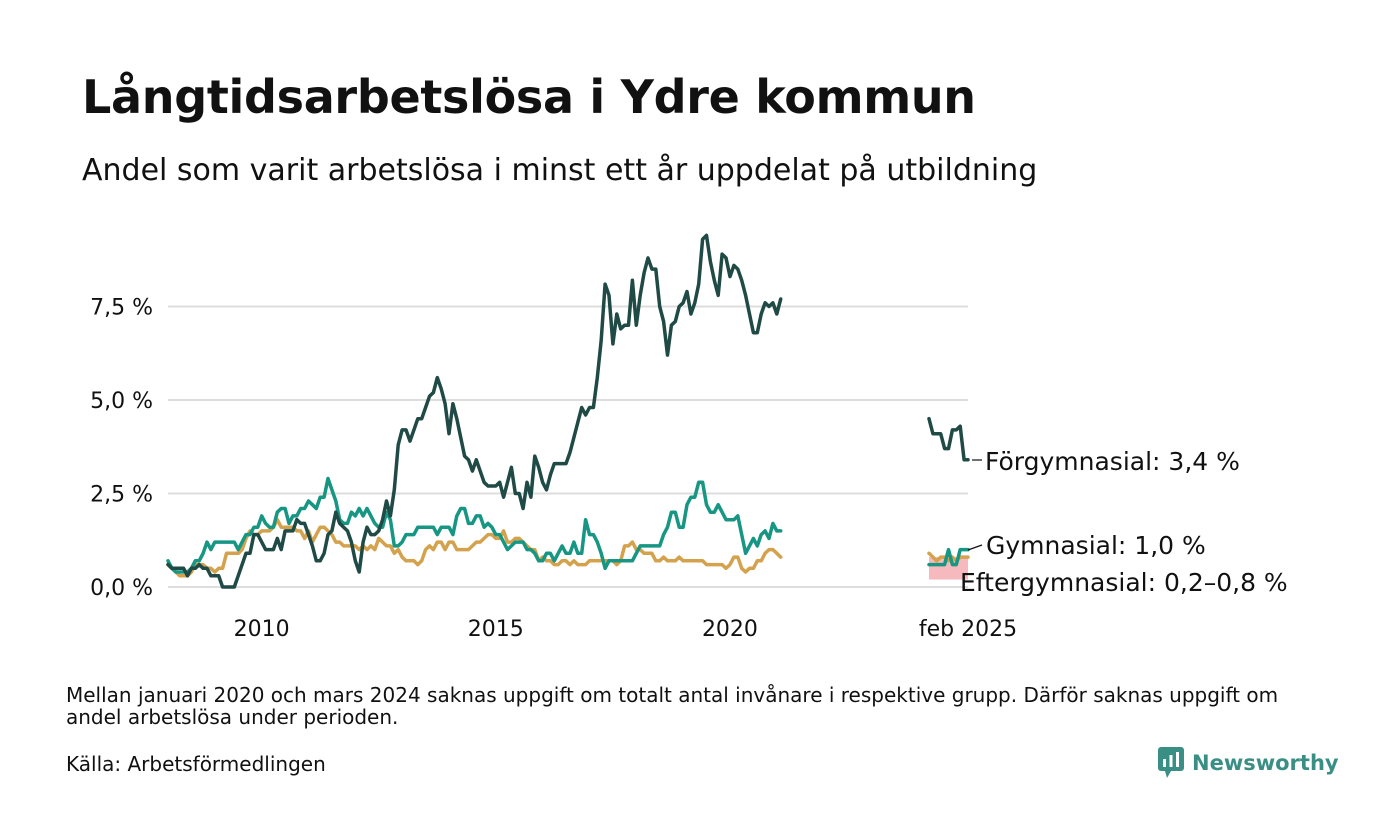  What do you see at coordinates (625, 629) in the screenshot?
I see `x-axis-tick-labels: 2010 2015 2020 feb 2025` at bounding box center [625, 629].